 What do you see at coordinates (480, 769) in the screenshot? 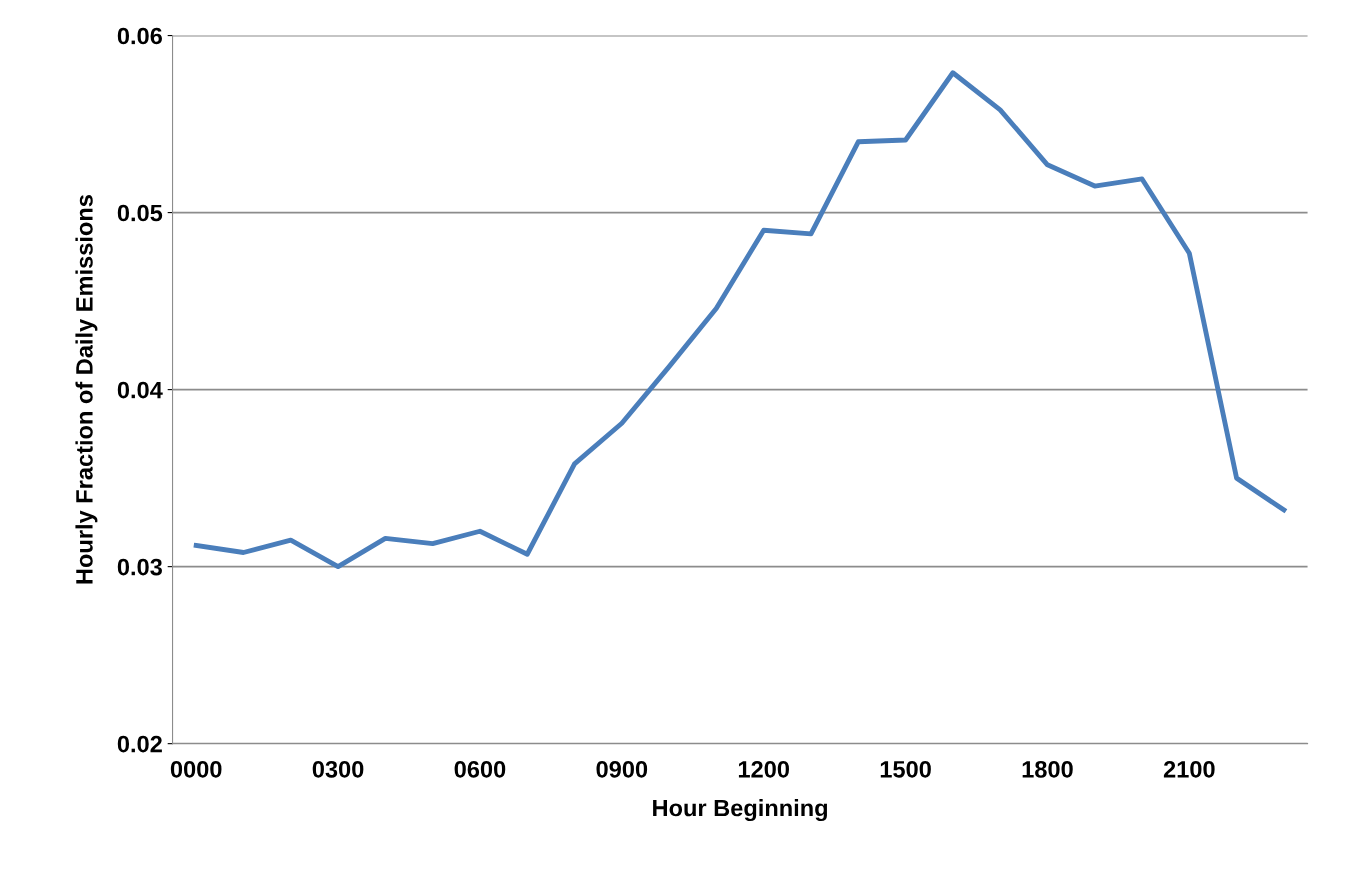
I see `x-tick-label: 0600` at bounding box center [480, 769].